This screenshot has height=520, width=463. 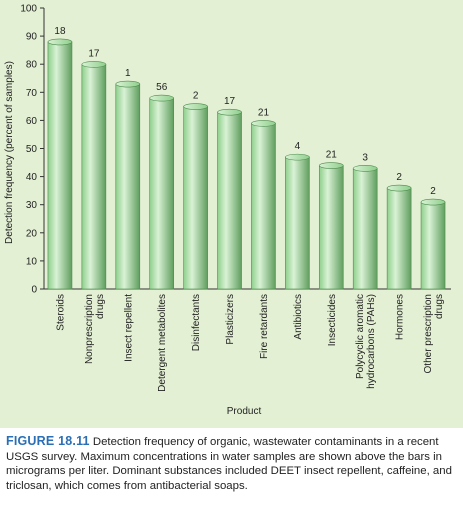 What do you see at coordinates (32, 37) in the screenshot?
I see `y-tick-label: 90` at bounding box center [32, 37].